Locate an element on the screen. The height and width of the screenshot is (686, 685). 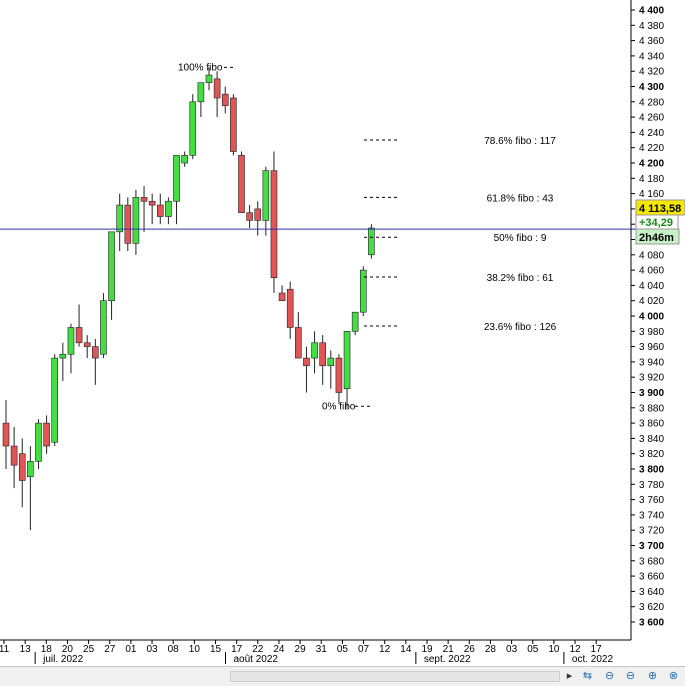
month-label: août 2022 is located at coordinates (256, 659).